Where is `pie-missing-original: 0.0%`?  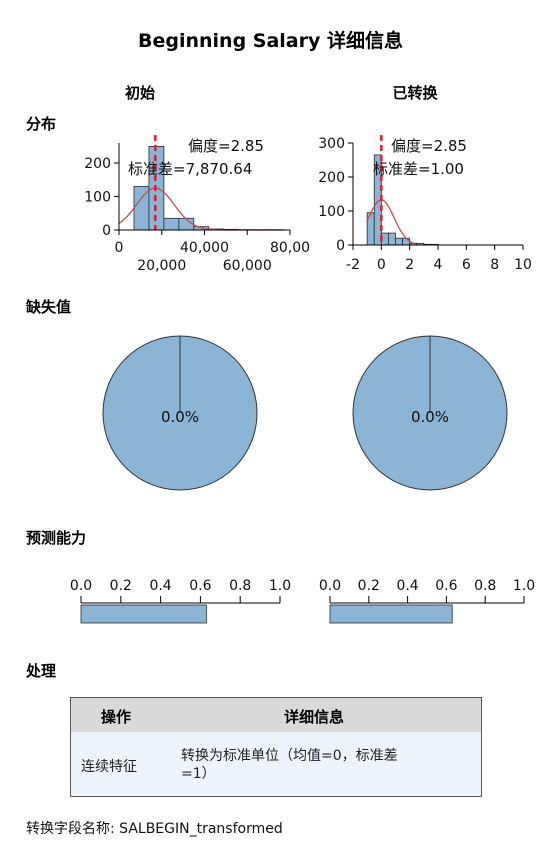
pie-missing-original: 0.0% is located at coordinates (180, 413).